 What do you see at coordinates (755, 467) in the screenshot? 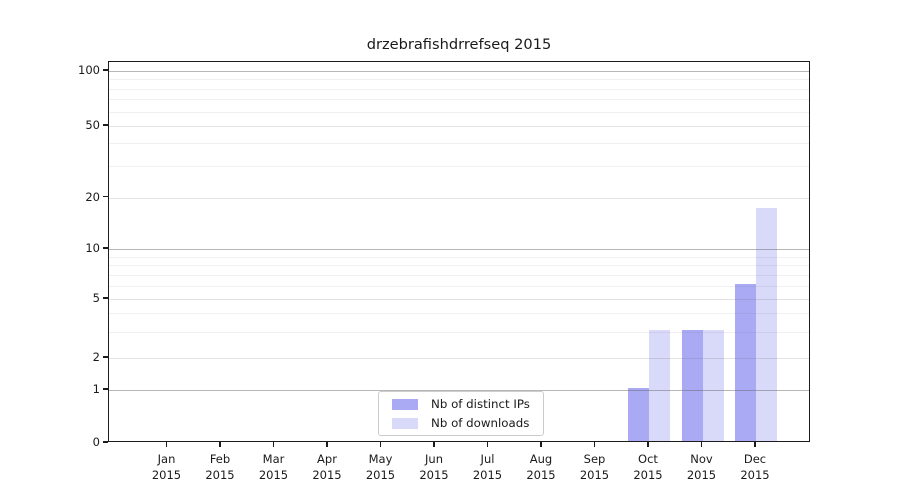
I see `x-axis-tick-label: Dec 2015` at bounding box center [755, 467].